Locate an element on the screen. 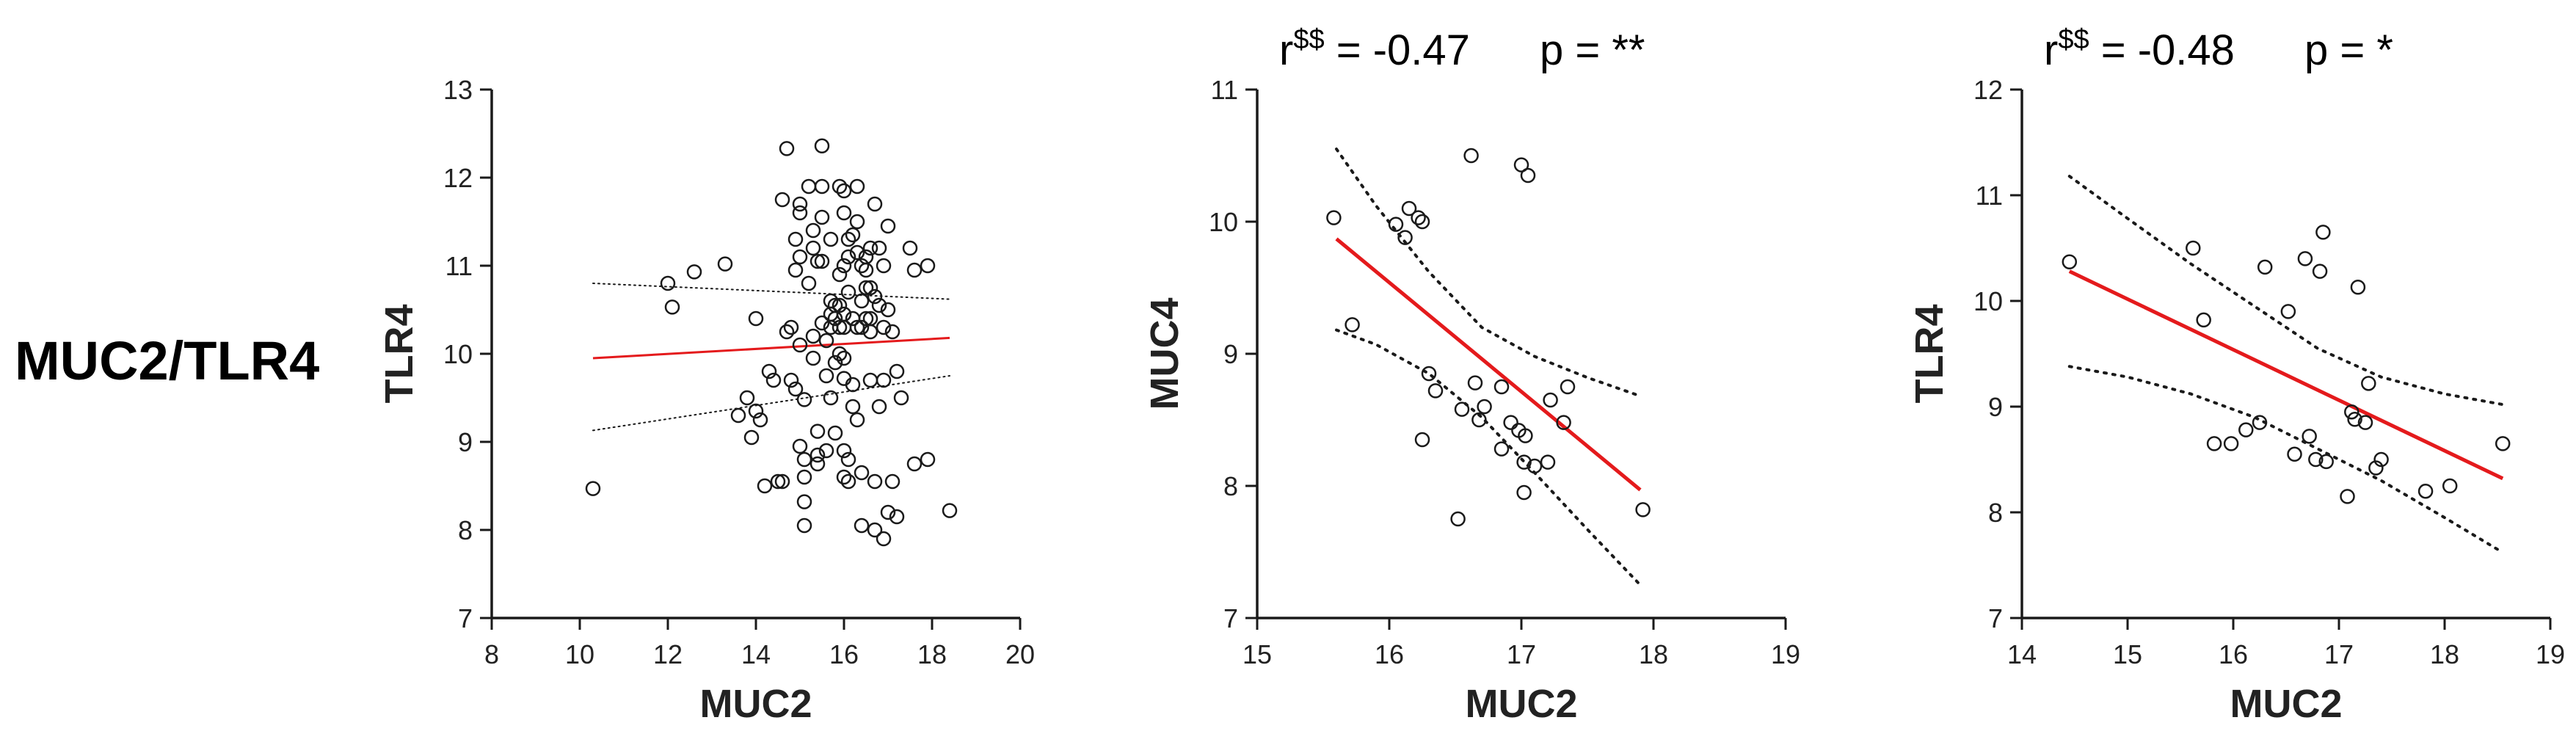 This screenshot has height=745, width=2576. y-axis-title: TLR4 is located at coordinates (399, 354).